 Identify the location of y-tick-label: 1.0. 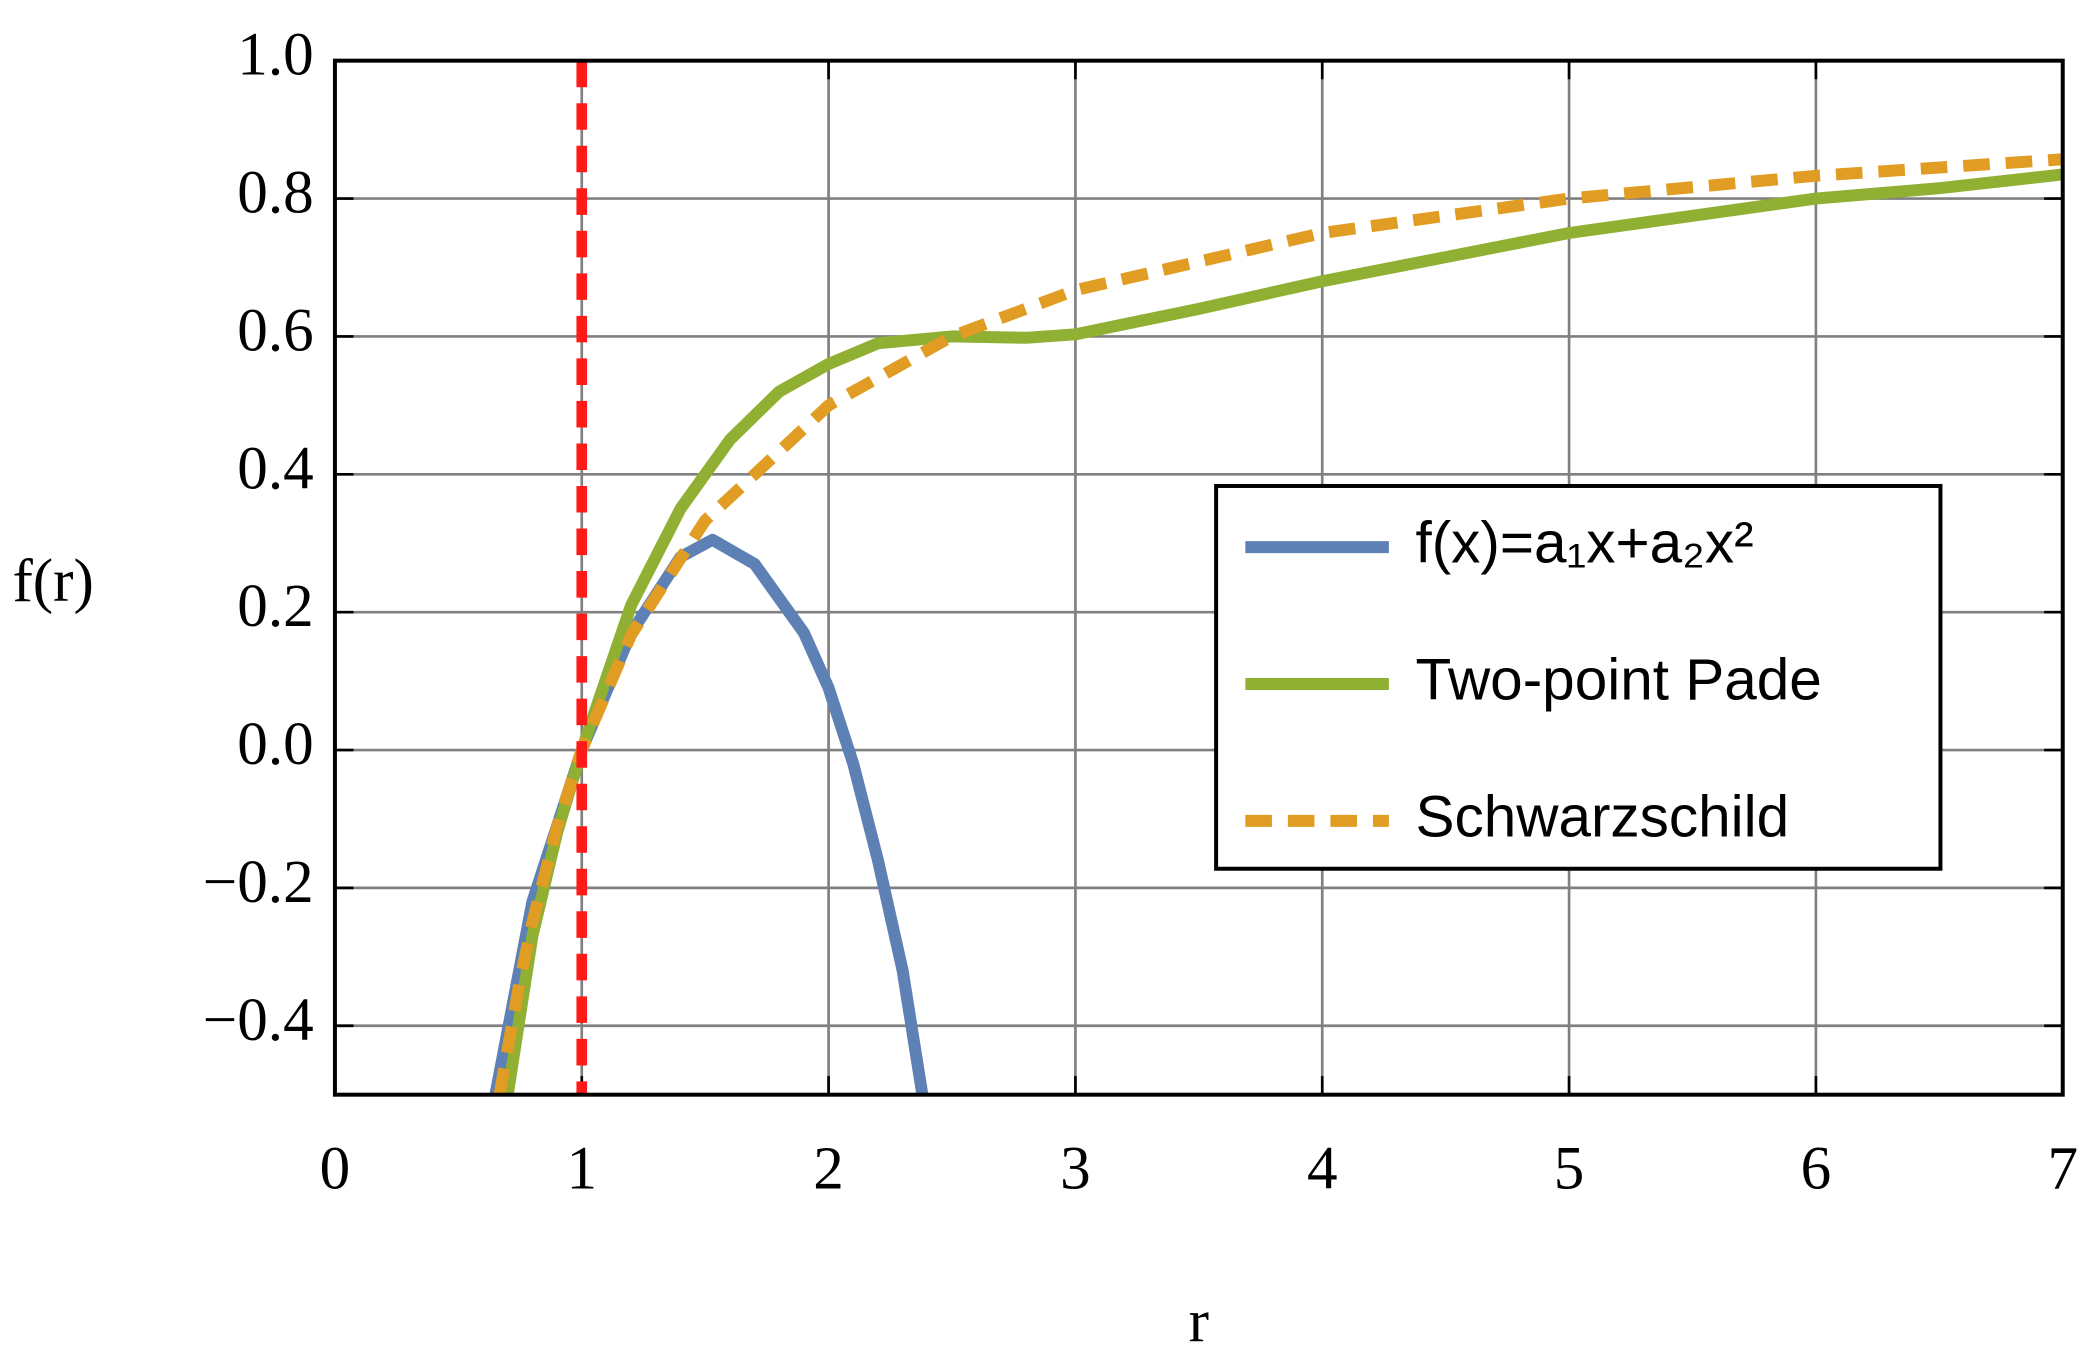
(275, 55).